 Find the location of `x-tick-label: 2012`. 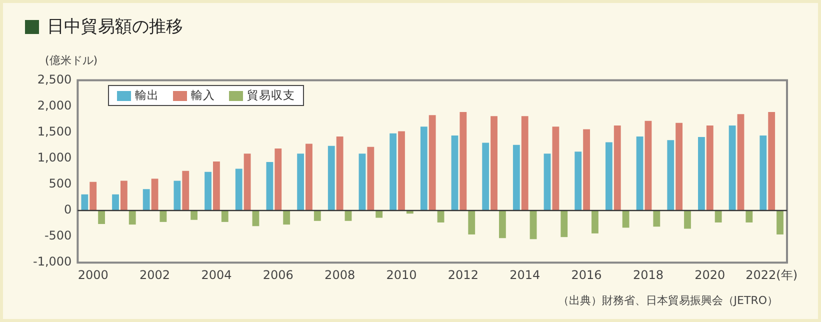

x-tick-label: 2012 is located at coordinates (463, 275).